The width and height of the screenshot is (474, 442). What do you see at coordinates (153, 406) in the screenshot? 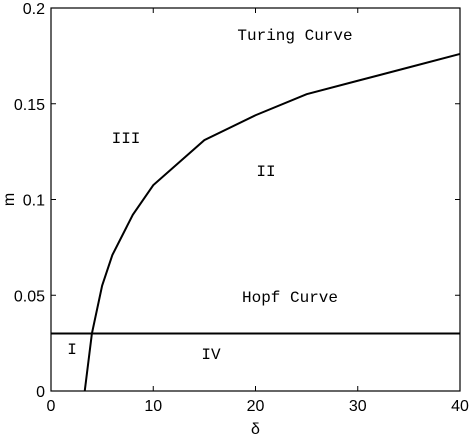
I see `x-tick-label: 10` at bounding box center [153, 406].